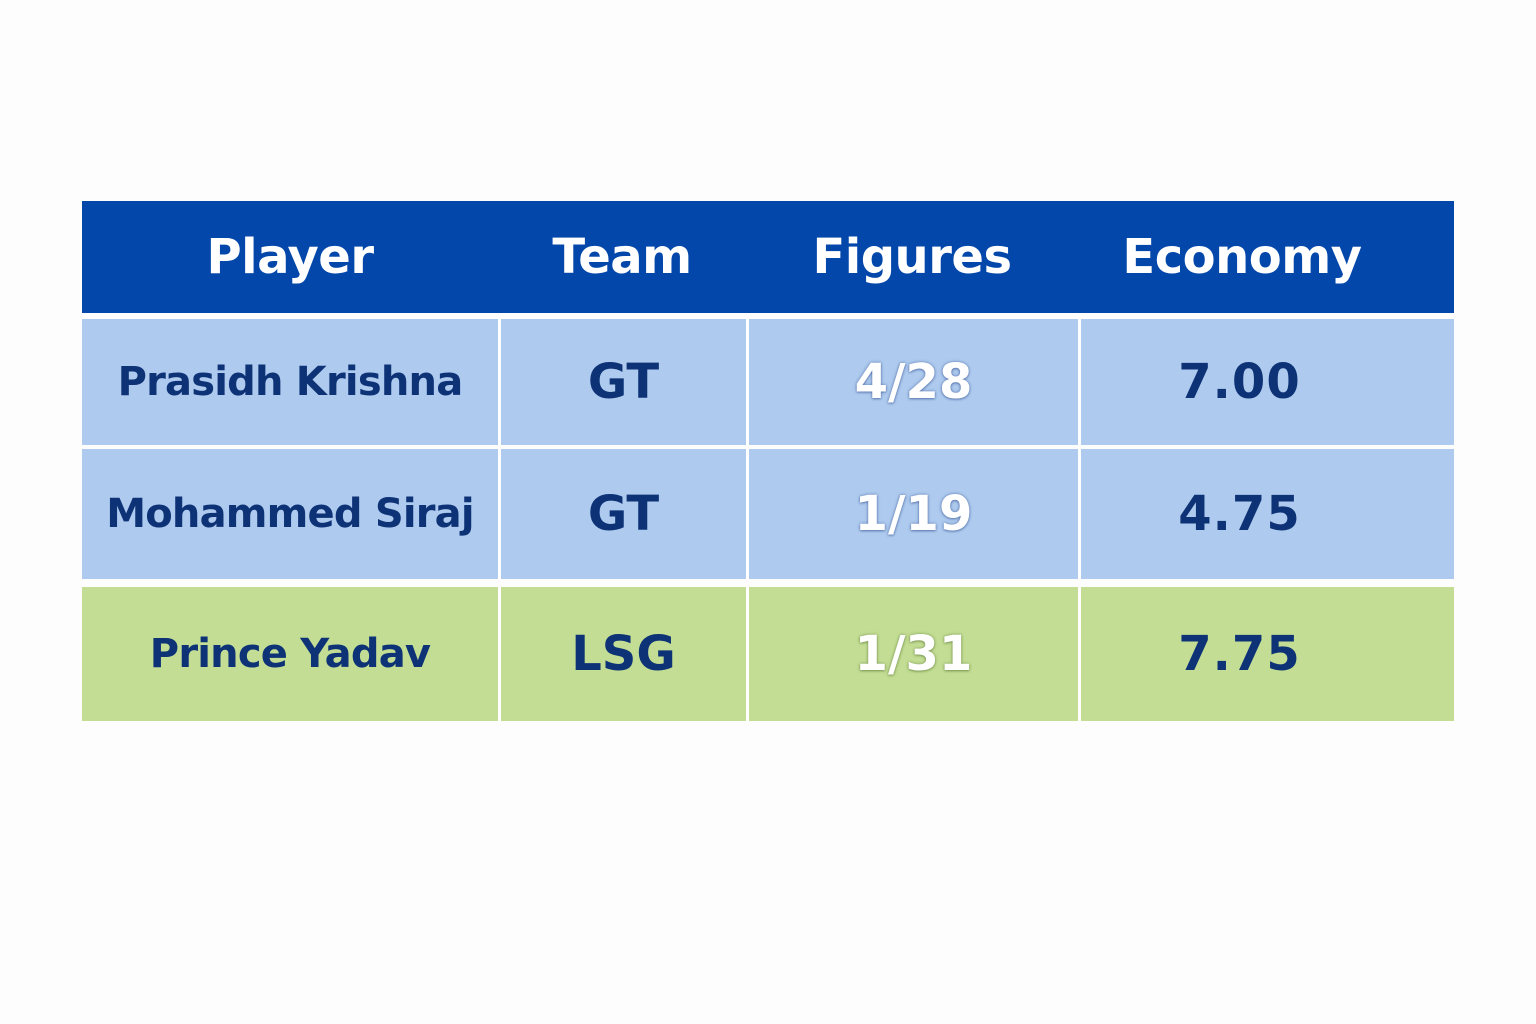  Describe the element at coordinates (1242, 257) in the screenshot. I see `header-economy-label: Economy` at that location.